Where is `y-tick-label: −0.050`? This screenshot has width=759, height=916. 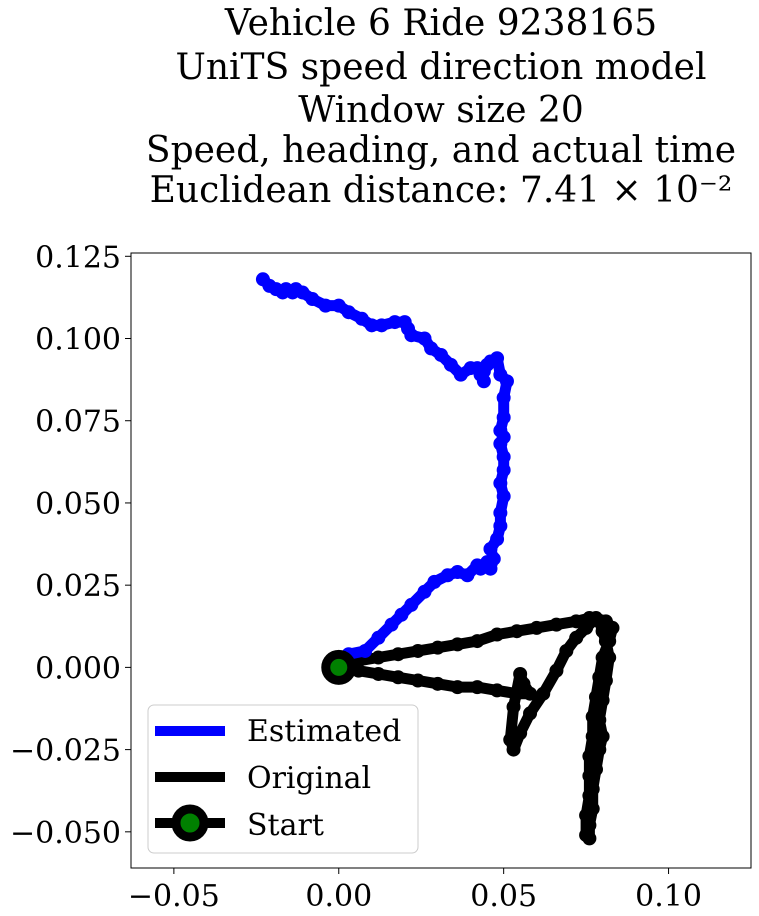
y-tick-label: −0.050 is located at coordinates (65, 833).